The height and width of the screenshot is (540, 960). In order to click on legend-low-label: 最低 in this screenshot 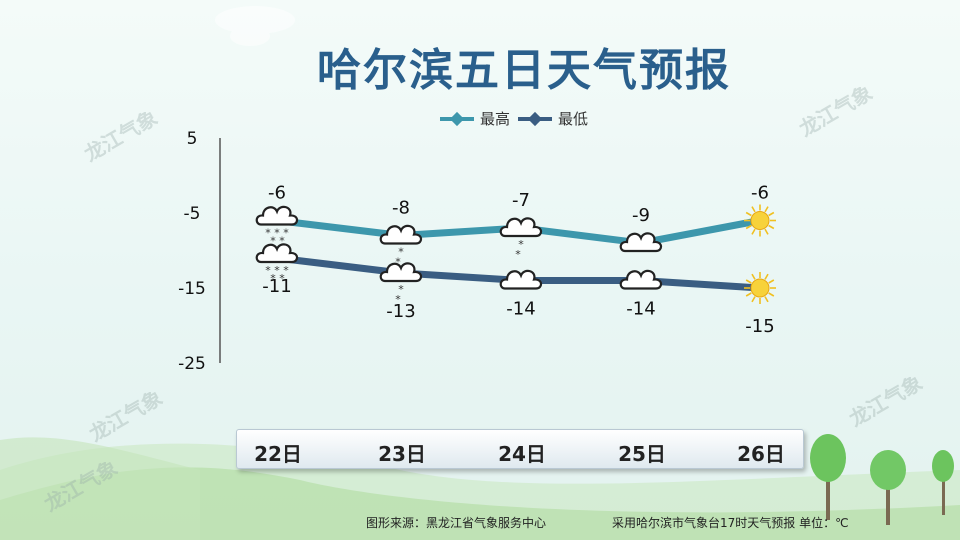, I will do `click(573, 119)`.